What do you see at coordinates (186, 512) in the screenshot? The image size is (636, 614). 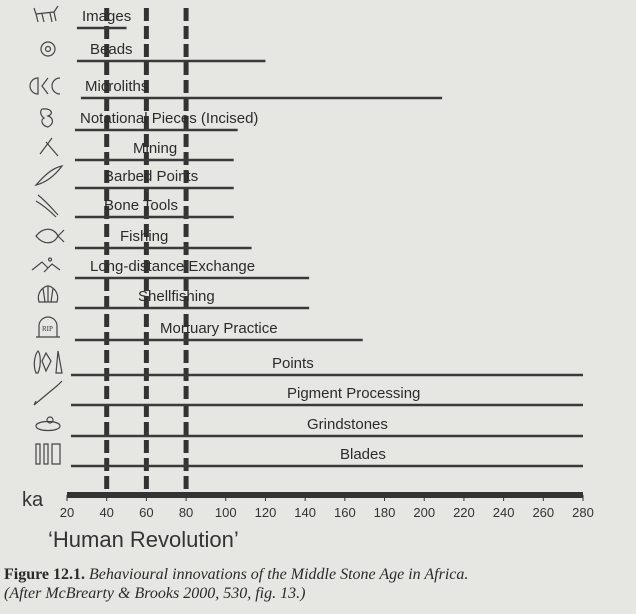 I see `x-tick-label: 80` at bounding box center [186, 512].